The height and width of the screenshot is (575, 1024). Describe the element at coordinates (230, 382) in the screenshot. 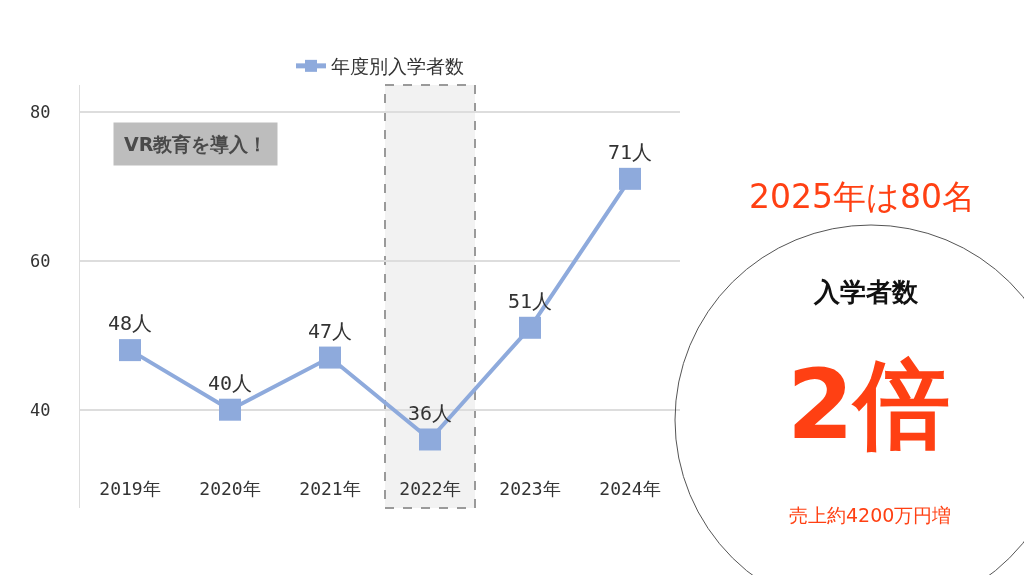

I see `data-label: 40人` at that location.